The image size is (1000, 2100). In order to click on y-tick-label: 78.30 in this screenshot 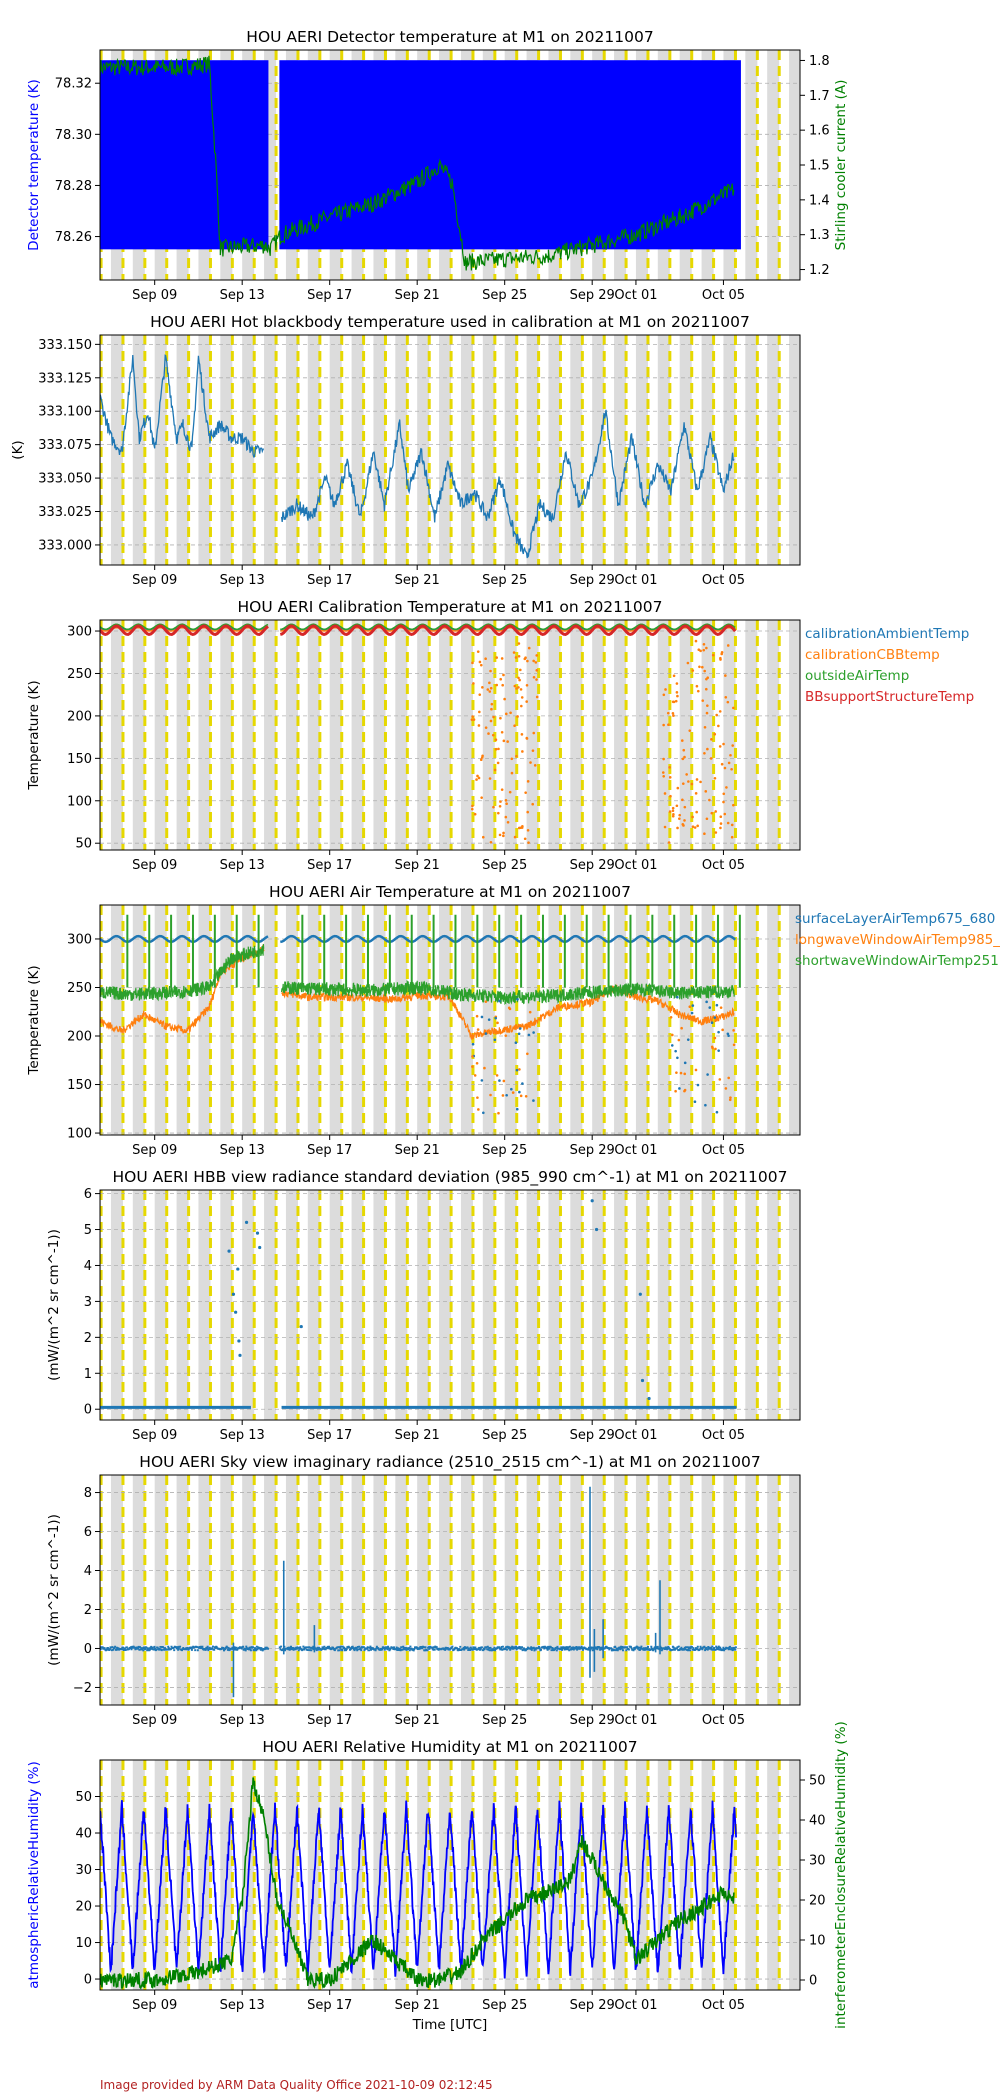, I will do `click(73, 135)`.